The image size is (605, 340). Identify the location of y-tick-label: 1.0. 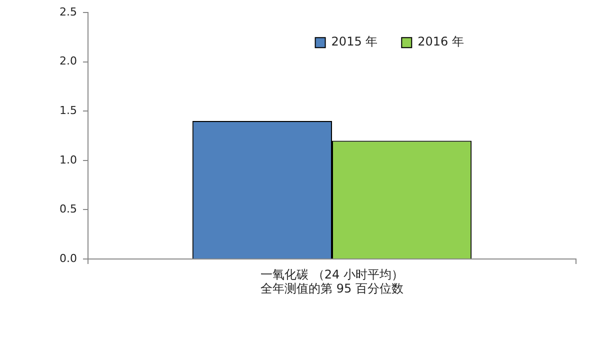
(68, 159).